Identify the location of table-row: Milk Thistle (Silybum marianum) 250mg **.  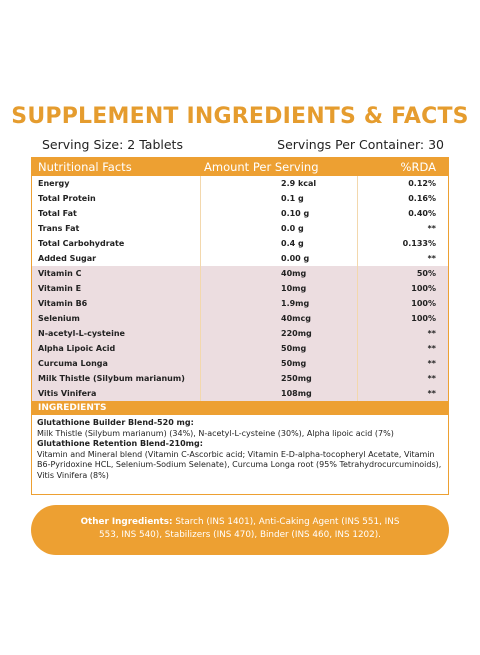
(240, 378).